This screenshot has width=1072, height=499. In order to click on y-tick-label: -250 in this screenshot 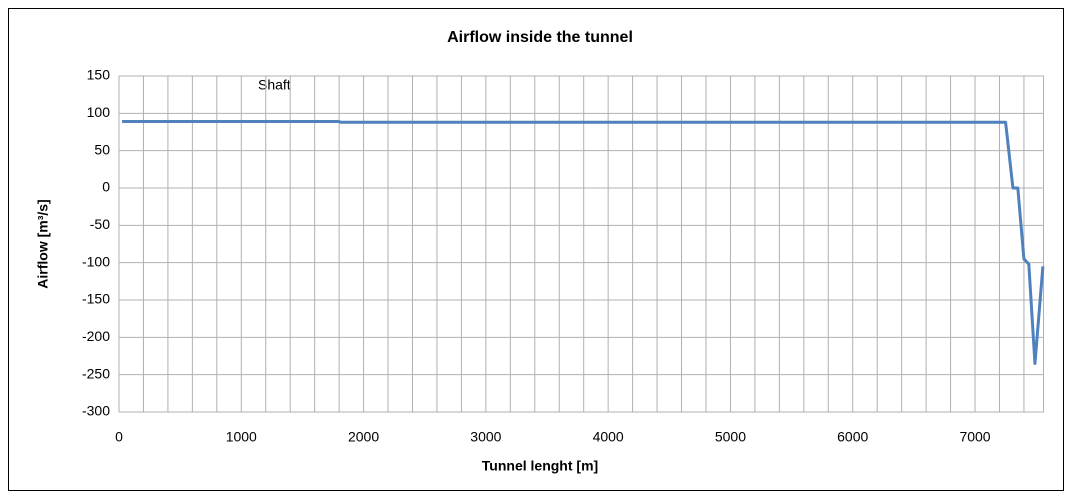, I will do `click(96, 373)`.